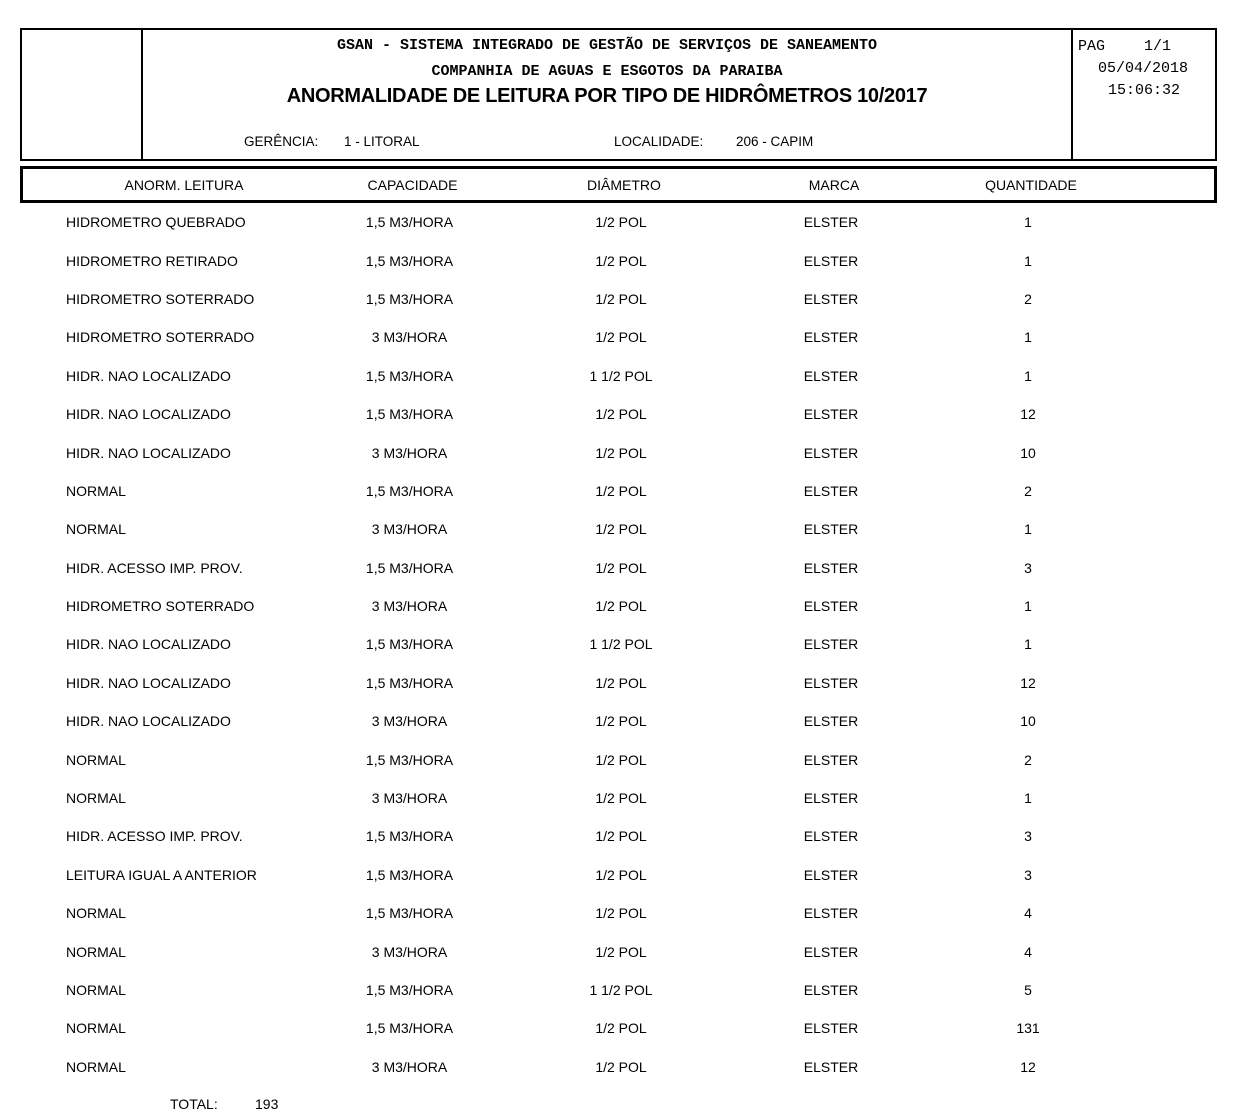  What do you see at coordinates (1092, 46) in the screenshot?
I see `page-label: PAG` at bounding box center [1092, 46].